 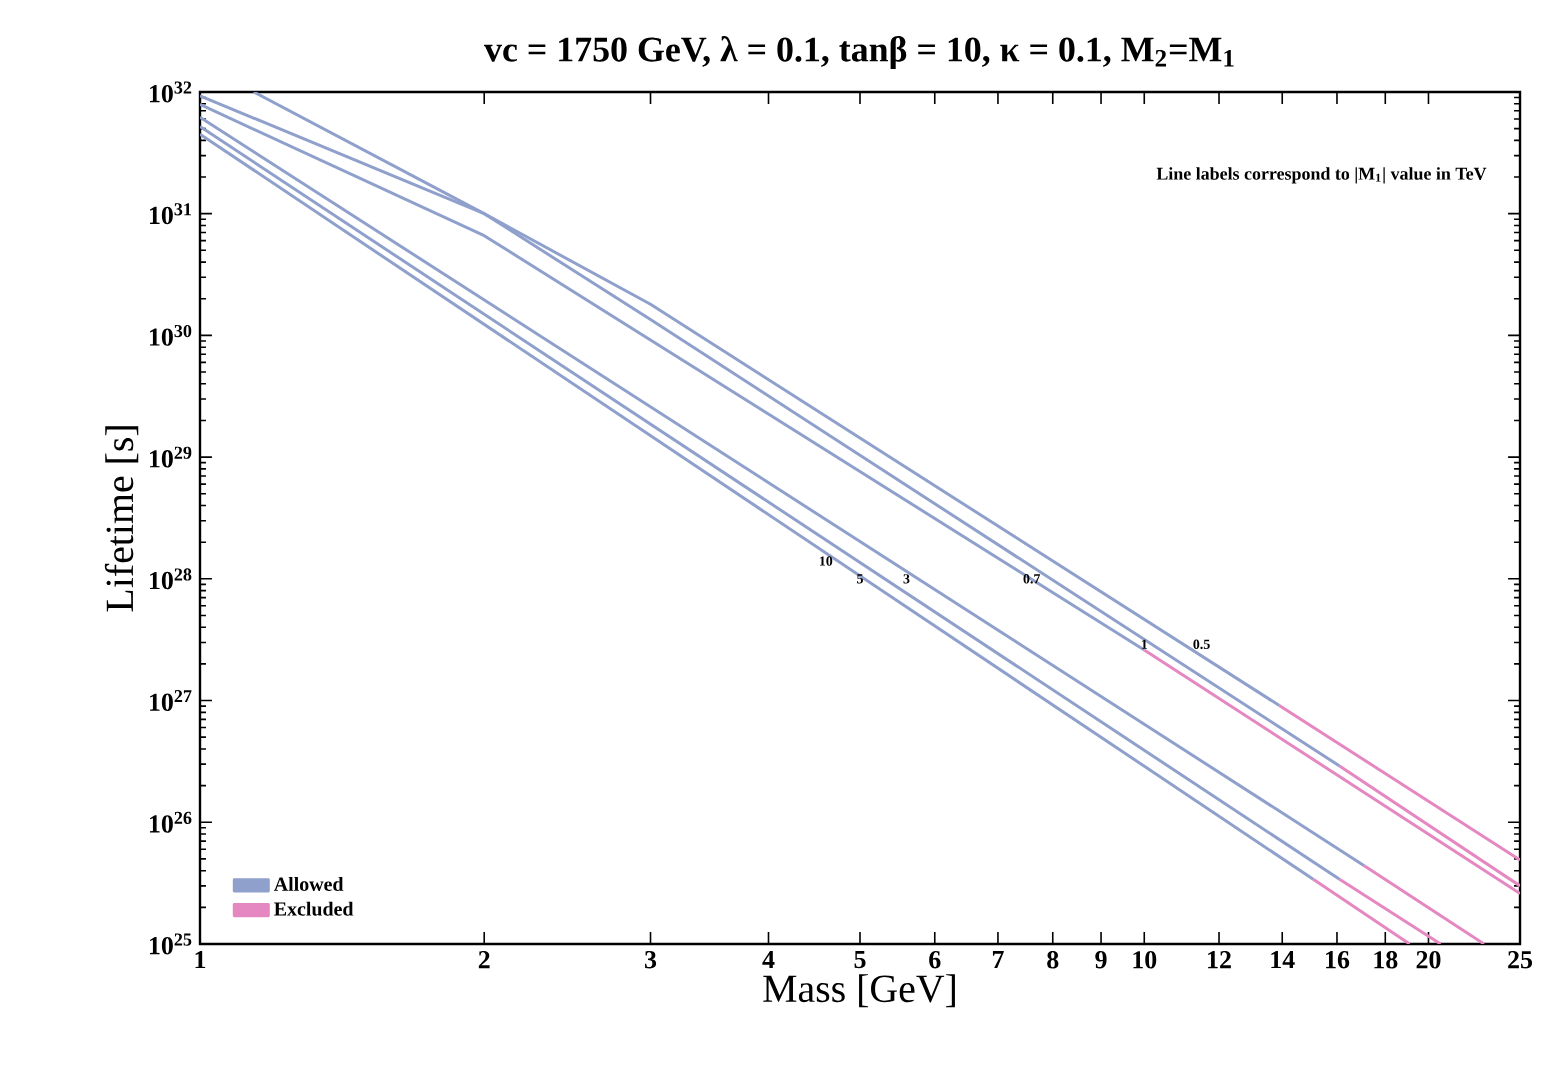 What do you see at coordinates (1338, 960) in the screenshot?
I see `x-tick-label: 16` at bounding box center [1338, 960].